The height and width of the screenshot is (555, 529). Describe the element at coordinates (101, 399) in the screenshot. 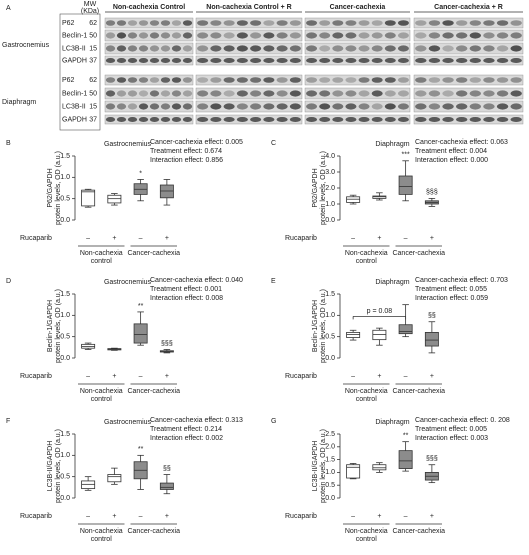

I see `group-label: control` at that location.